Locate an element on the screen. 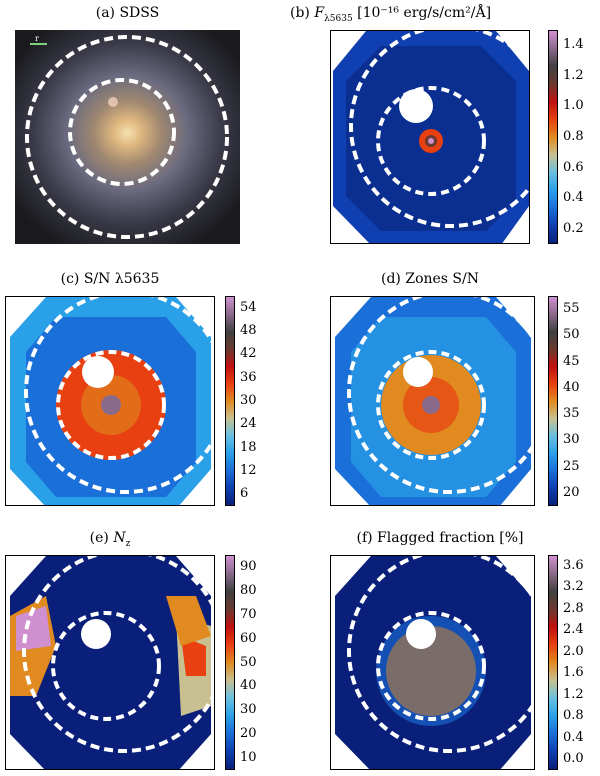 This screenshot has height=776, width=600. panel-c-tick-label: 48 is located at coordinates (248, 330).